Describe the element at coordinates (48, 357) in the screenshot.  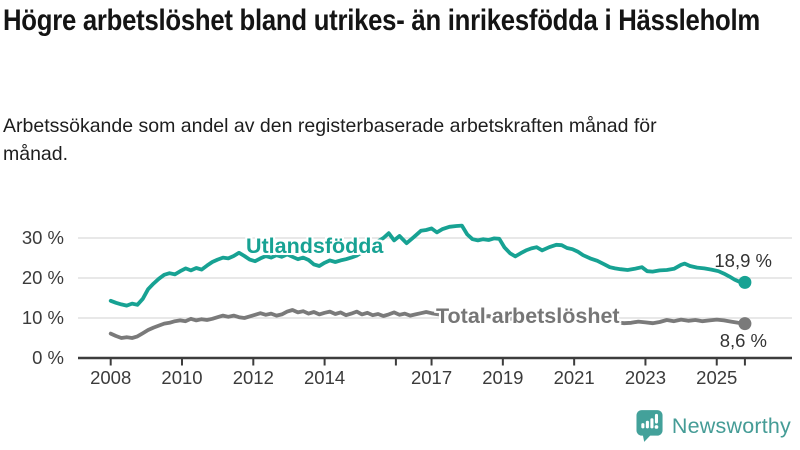
I see `y-tick-label-0: 0 %` at that location.